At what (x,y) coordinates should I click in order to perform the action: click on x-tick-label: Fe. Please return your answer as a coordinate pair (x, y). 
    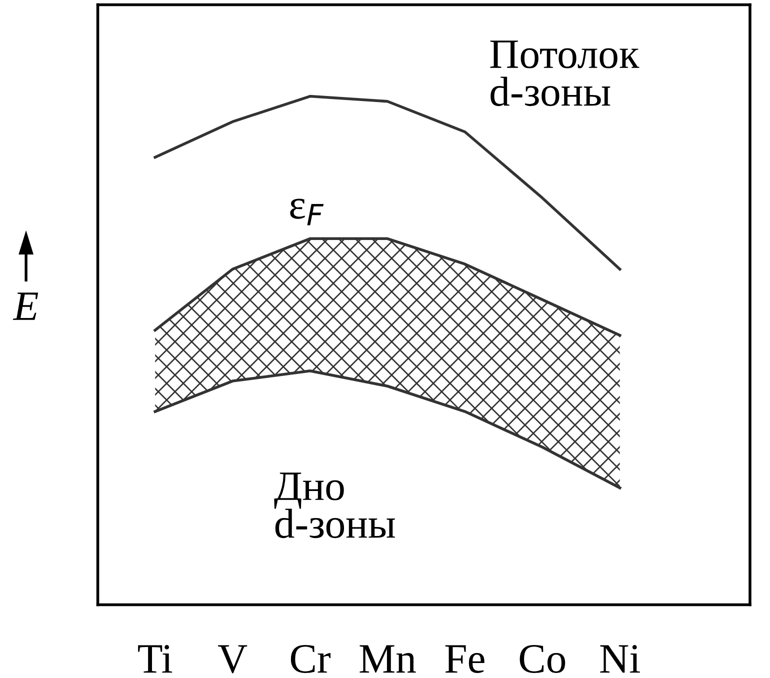
    Looking at the image, I should click on (464, 659).